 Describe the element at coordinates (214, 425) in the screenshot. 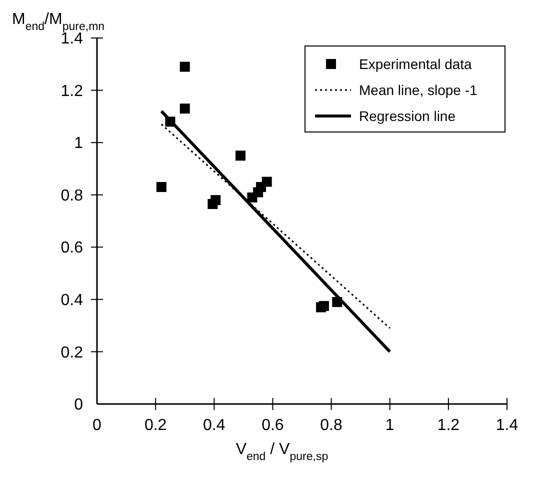

I see `x-tick-label: 0.4` at that location.